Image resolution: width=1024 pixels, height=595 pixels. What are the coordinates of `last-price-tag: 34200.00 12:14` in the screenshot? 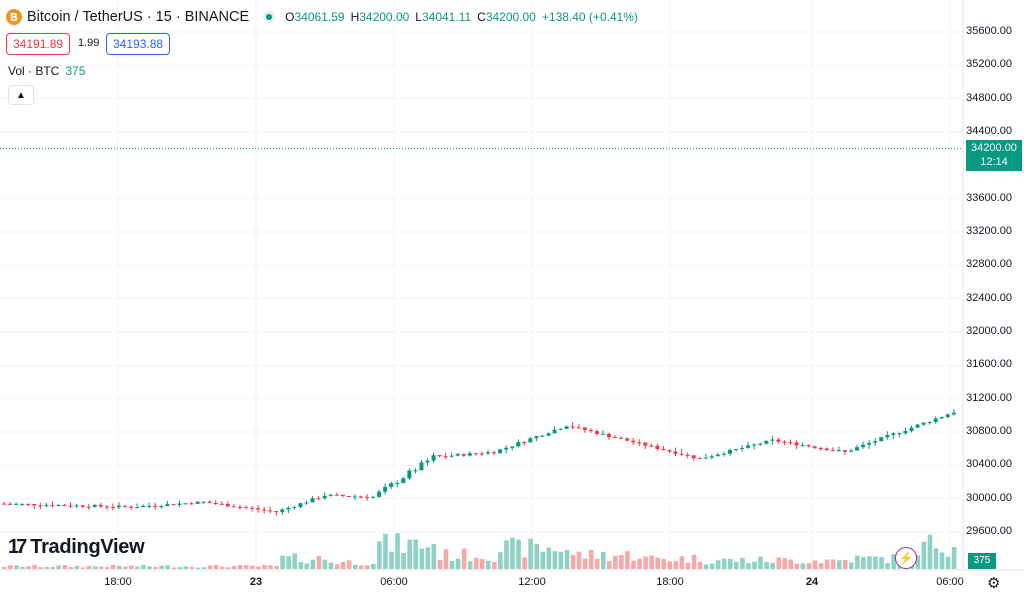 It's located at (994, 155).